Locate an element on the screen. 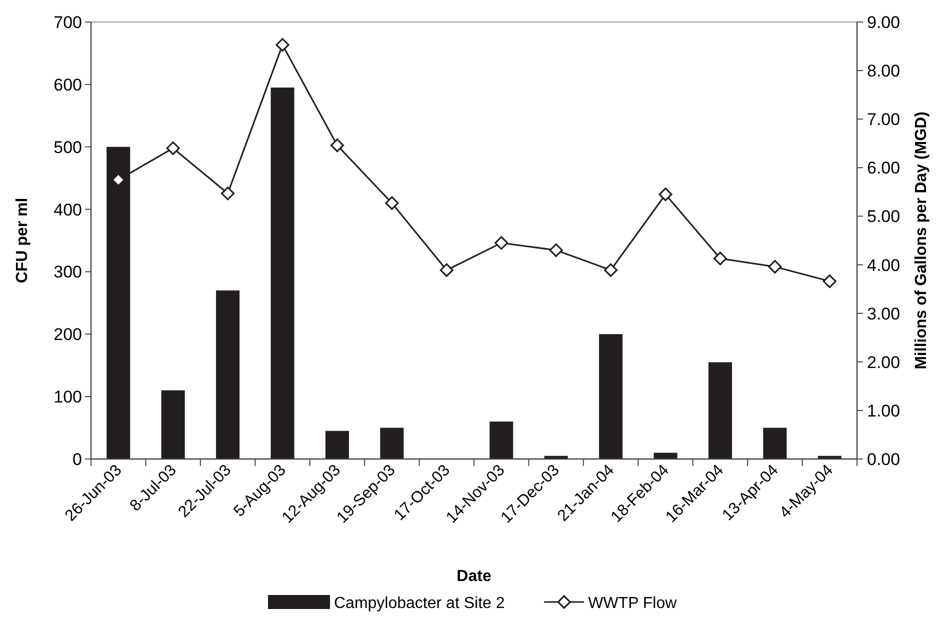  y-tick-label: 600 is located at coordinates (68, 84).